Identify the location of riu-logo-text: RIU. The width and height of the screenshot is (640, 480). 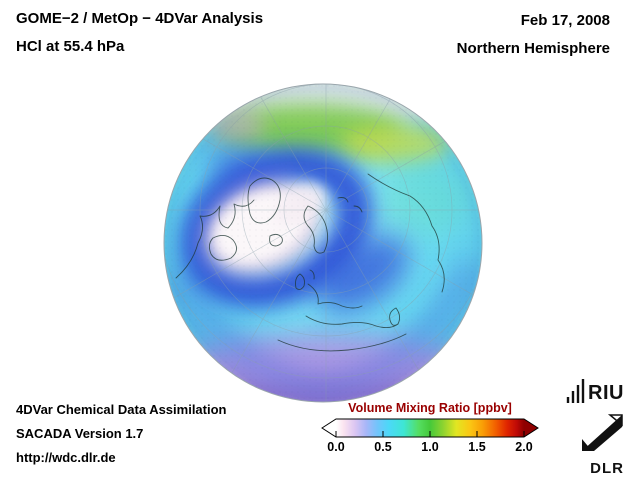
(606, 393).